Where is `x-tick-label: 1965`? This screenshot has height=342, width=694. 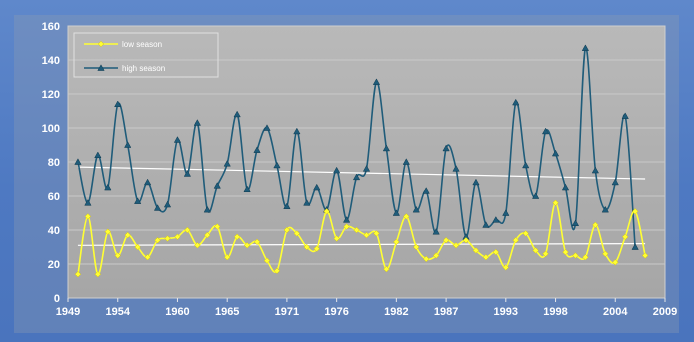
x-tick-label: 1965 is located at coordinates (227, 312).